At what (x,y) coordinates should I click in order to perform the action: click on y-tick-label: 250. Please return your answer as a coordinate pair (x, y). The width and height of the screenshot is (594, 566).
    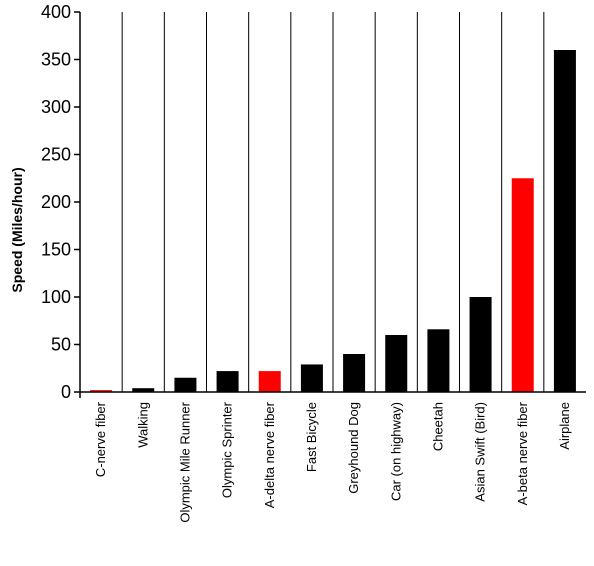
    Looking at the image, I should click on (56, 155).